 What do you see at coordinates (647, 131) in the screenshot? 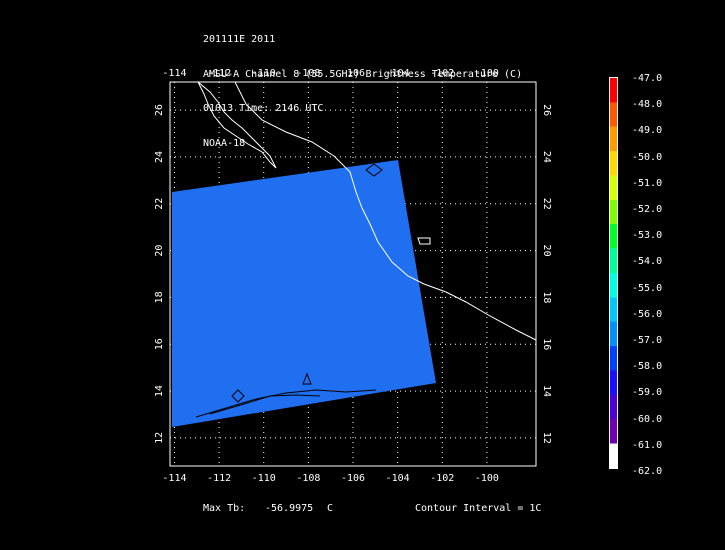
I see `colorbar-tick-label: -49.0` at bounding box center [647, 131].